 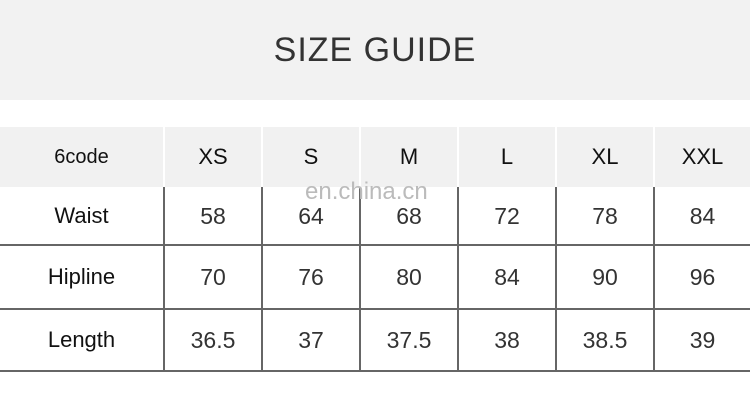 What do you see at coordinates (409, 157) in the screenshot?
I see `header-cell: M` at bounding box center [409, 157].